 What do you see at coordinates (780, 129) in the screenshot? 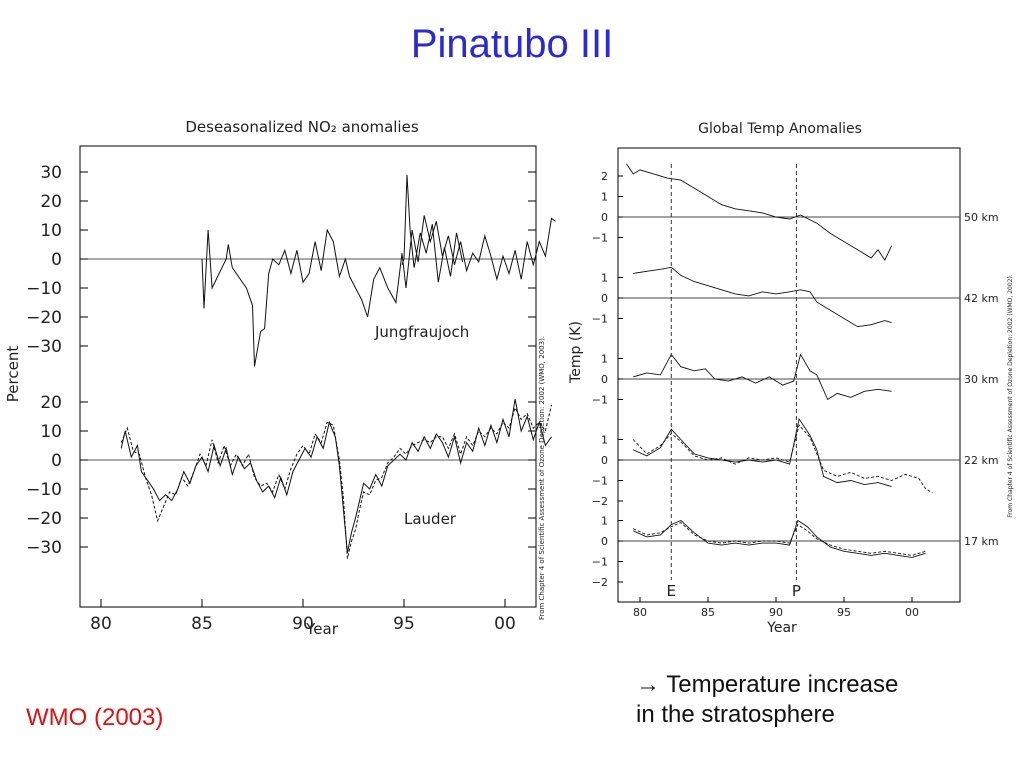
I see `chart-title: Global Temp Anomalies` at bounding box center [780, 129].